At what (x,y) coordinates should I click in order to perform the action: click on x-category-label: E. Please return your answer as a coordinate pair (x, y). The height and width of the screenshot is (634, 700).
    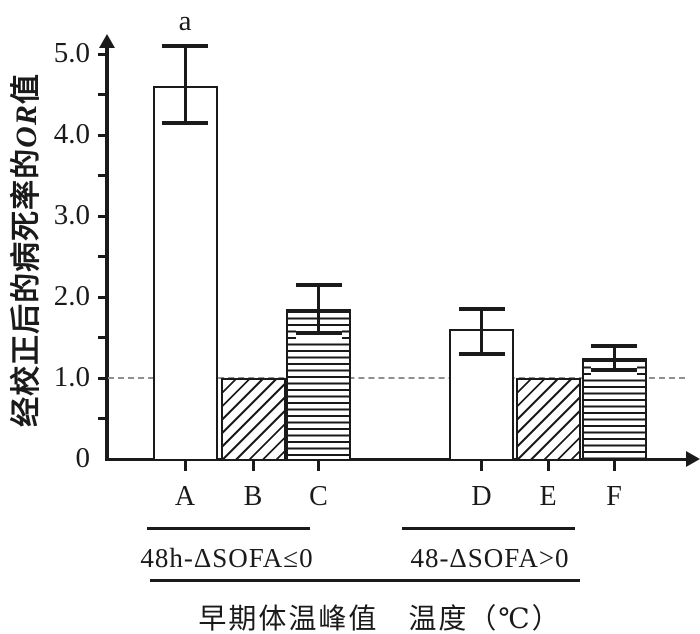
    Looking at the image, I should click on (548, 496).